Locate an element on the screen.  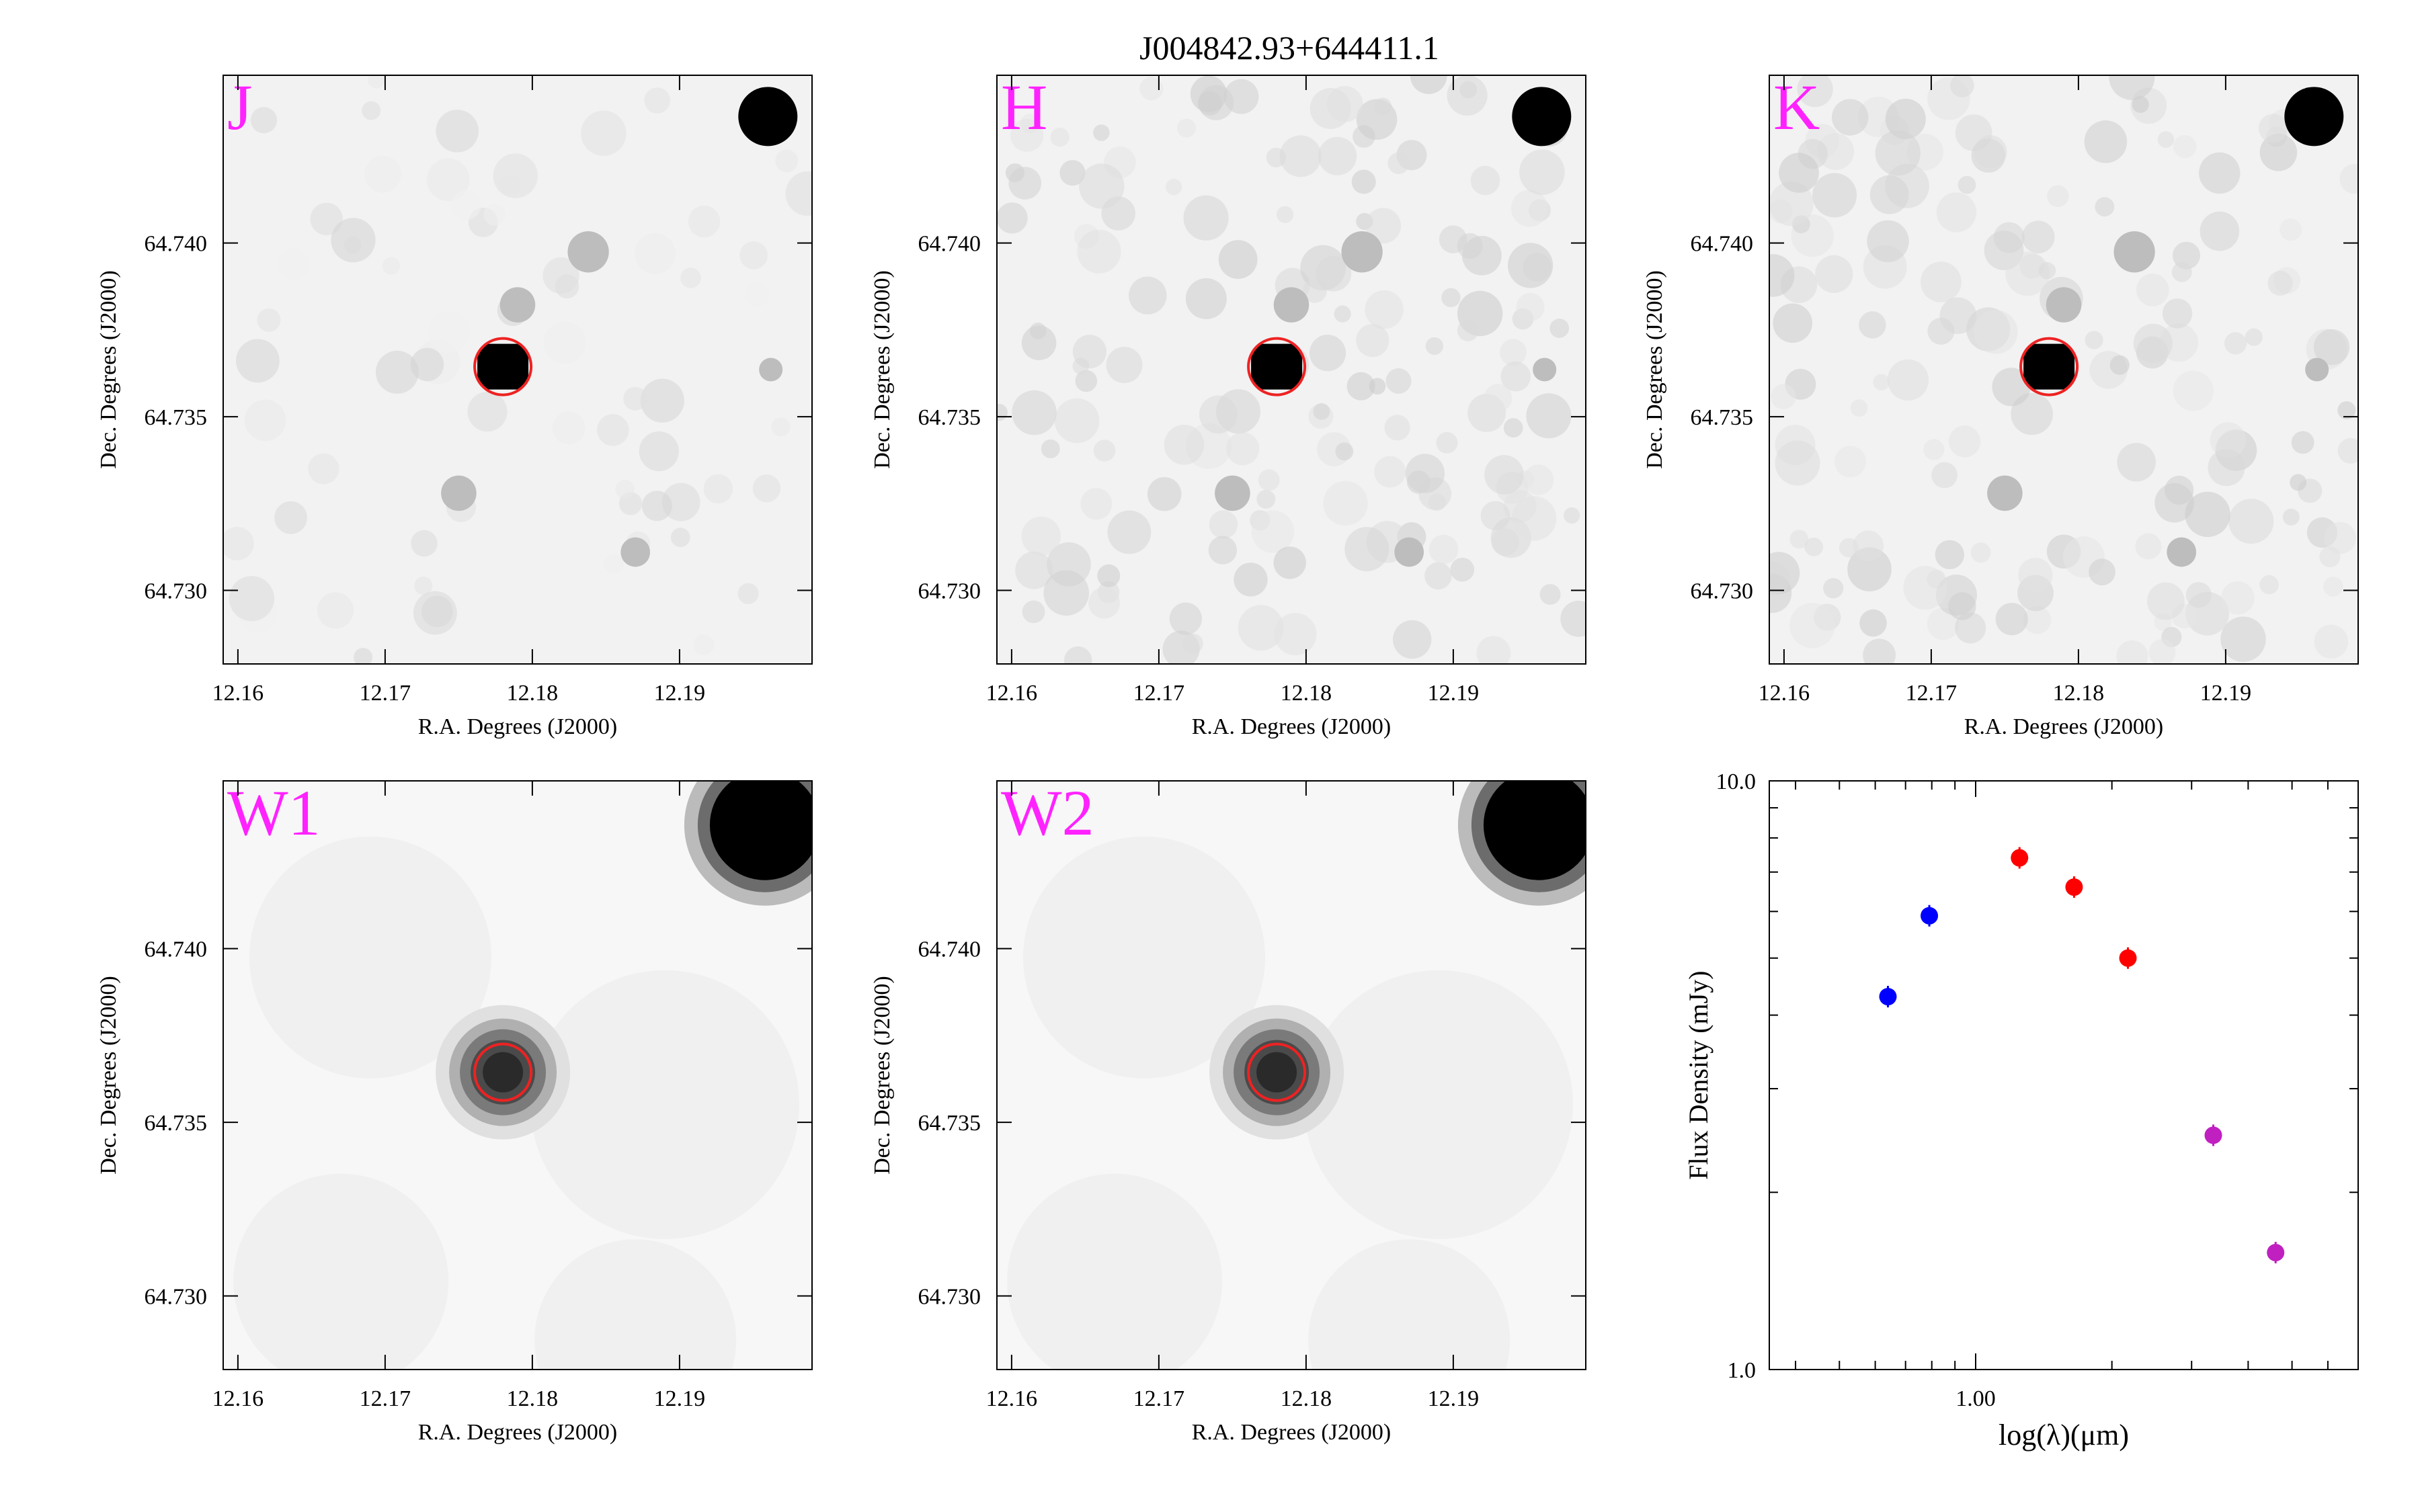
x-tick-label: 12.16 is located at coordinates (238, 694).